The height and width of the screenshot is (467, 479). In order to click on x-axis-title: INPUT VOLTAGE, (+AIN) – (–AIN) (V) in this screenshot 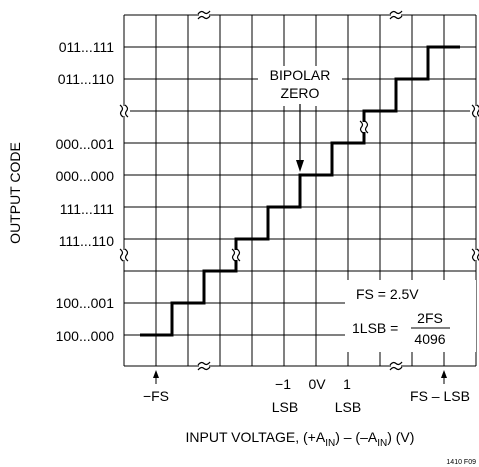, I will do `click(300, 439)`.